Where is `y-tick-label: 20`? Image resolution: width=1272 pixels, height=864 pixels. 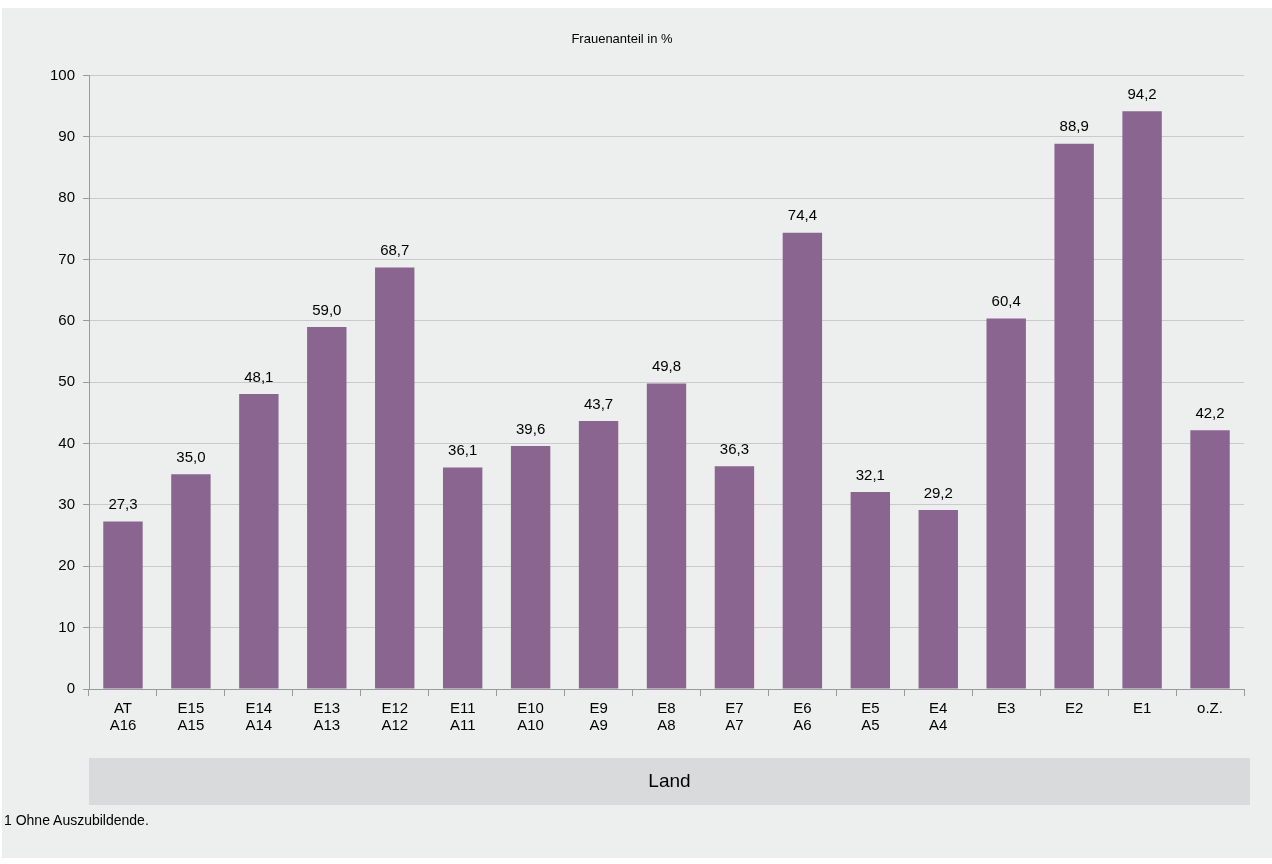
y-tick-label: 20 is located at coordinates (66, 565).